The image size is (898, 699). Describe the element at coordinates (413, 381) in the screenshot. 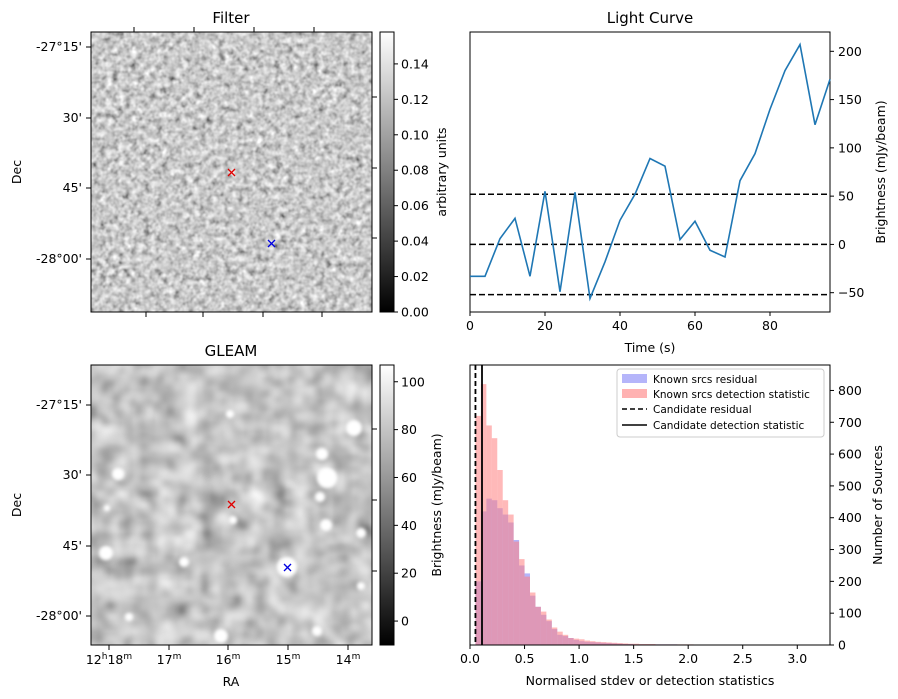

I see `colorbar-tick-label: 100` at that location.